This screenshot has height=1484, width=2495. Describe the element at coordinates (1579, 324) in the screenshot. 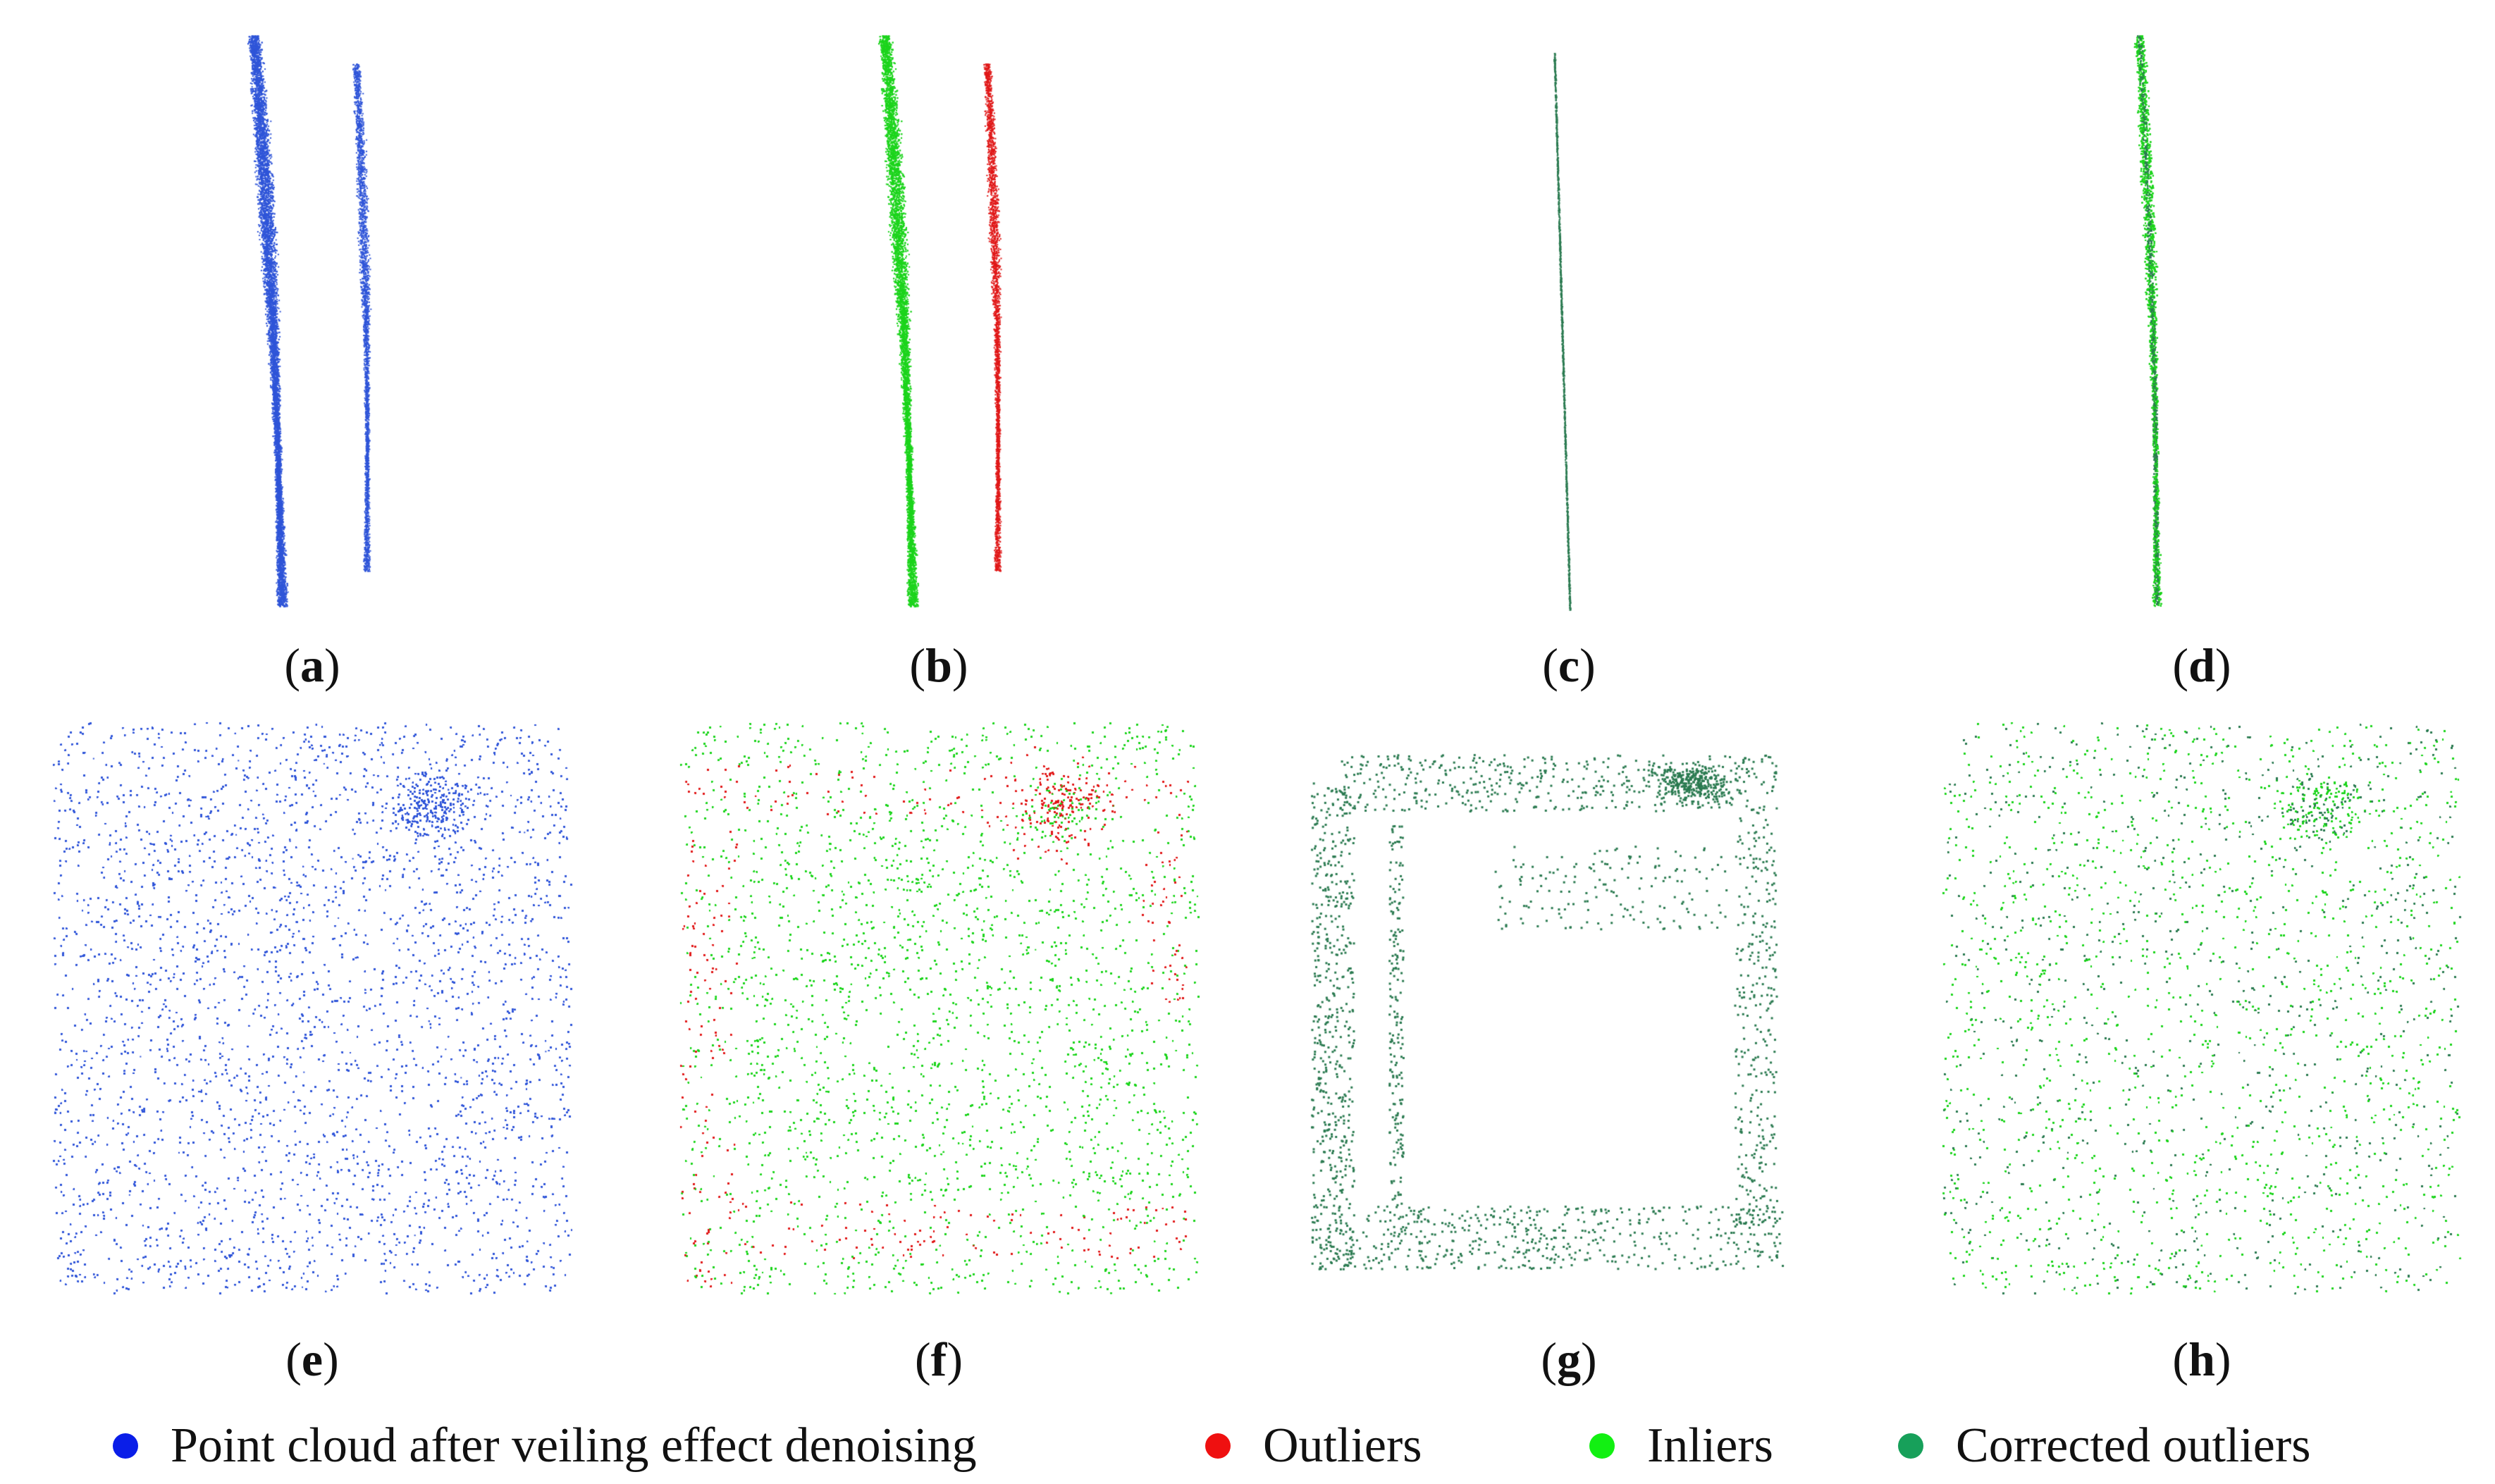

I see `panel-c-side-view` at that location.